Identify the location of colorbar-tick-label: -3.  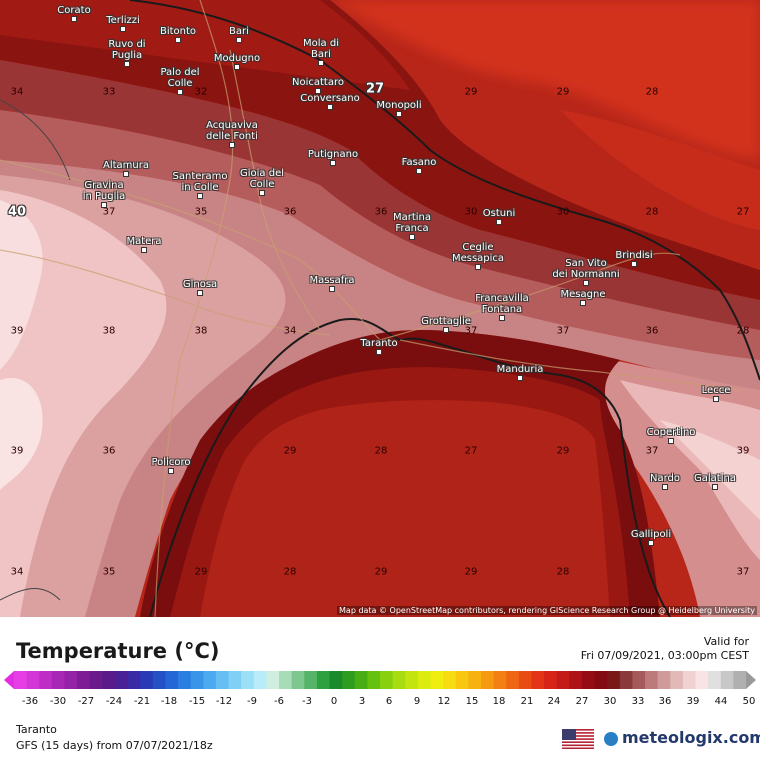
(307, 701).